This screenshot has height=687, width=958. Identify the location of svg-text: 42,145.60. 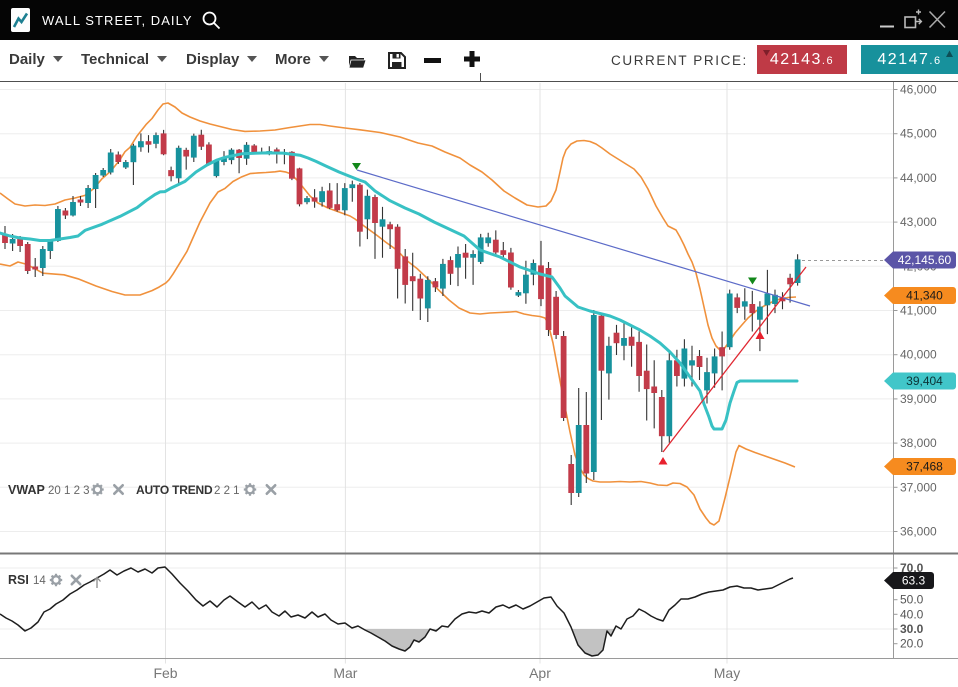
(925, 260).